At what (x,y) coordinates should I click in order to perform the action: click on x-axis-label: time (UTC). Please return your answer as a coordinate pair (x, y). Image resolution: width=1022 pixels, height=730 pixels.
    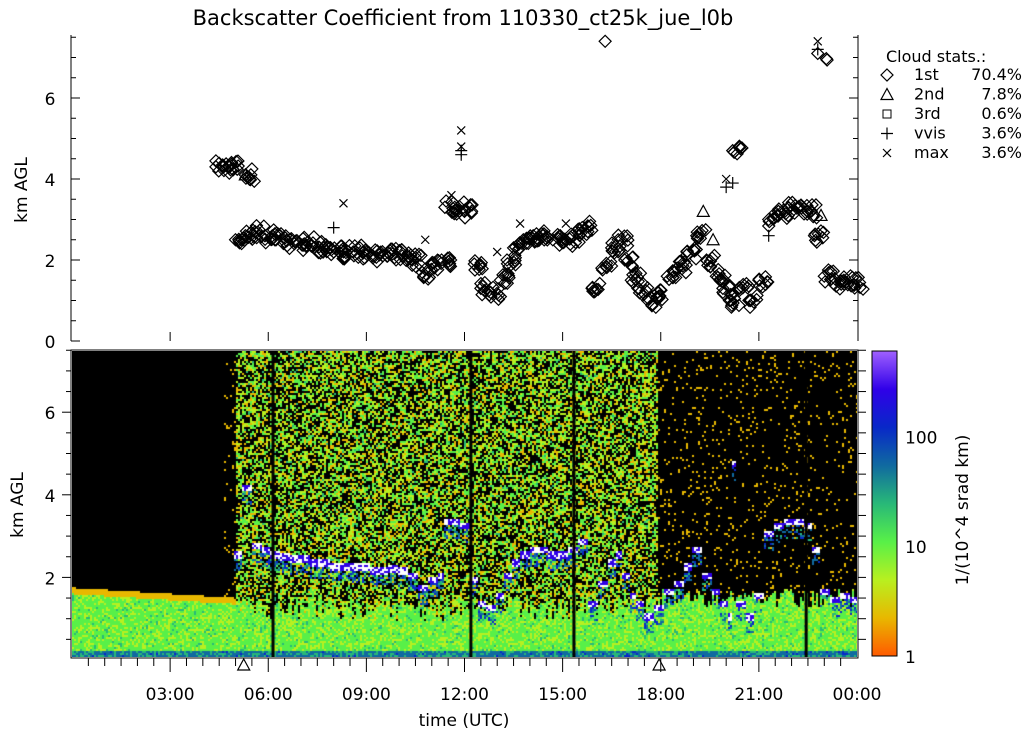
    Looking at the image, I should click on (464, 720).